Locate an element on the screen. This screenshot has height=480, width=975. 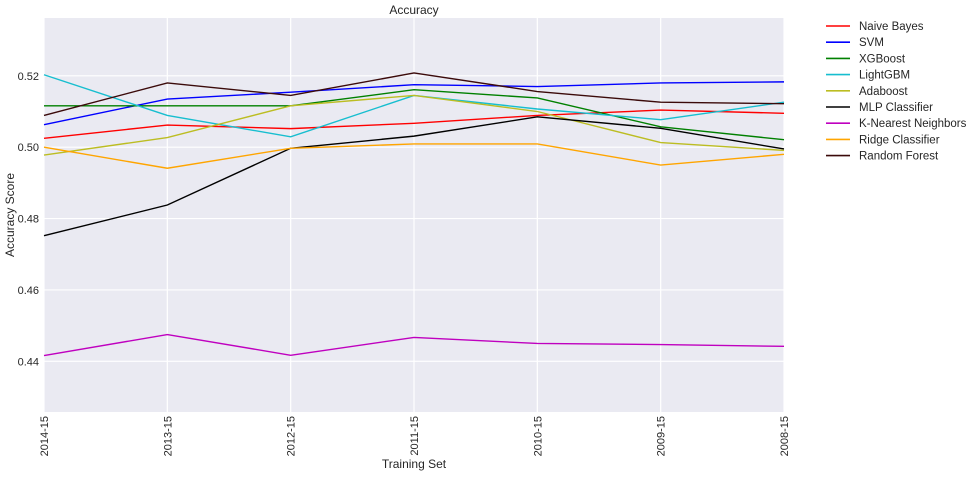
legend-label: Random Forest is located at coordinates (899, 157).